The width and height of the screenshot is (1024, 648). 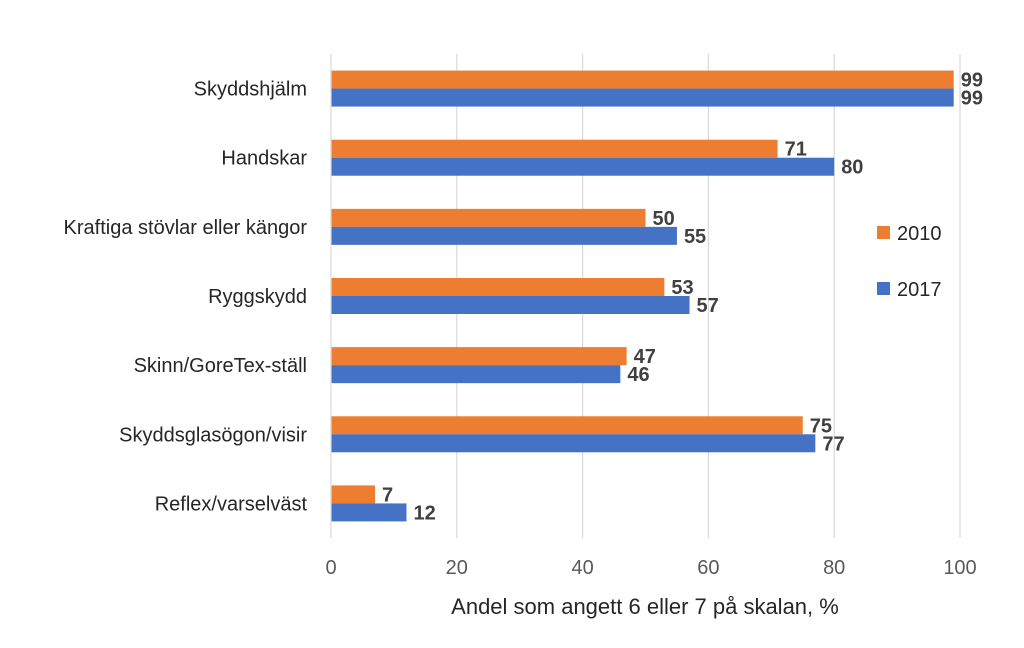 I want to click on data-label: 7, so click(x=387, y=495).